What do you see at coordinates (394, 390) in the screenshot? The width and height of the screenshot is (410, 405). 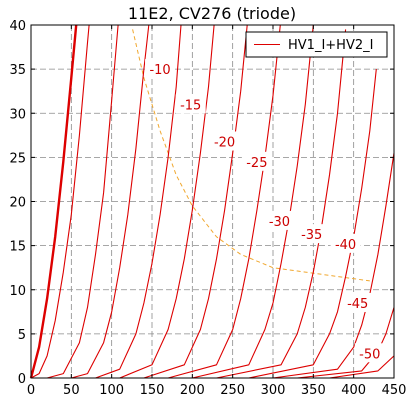 I see `x-tick-label: 450` at bounding box center [394, 390].